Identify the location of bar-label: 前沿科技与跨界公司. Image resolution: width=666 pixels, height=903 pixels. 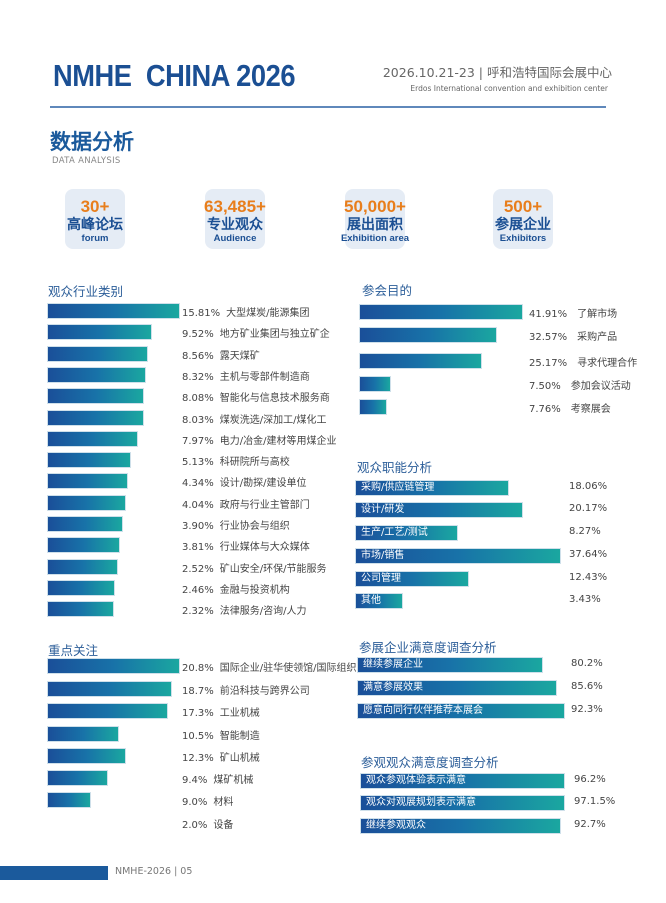
(264, 691).